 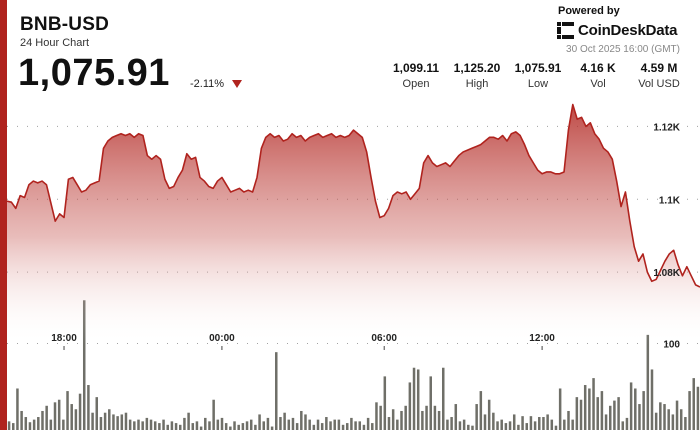 I want to click on stat-label: Vol USD, so click(x=659, y=84).